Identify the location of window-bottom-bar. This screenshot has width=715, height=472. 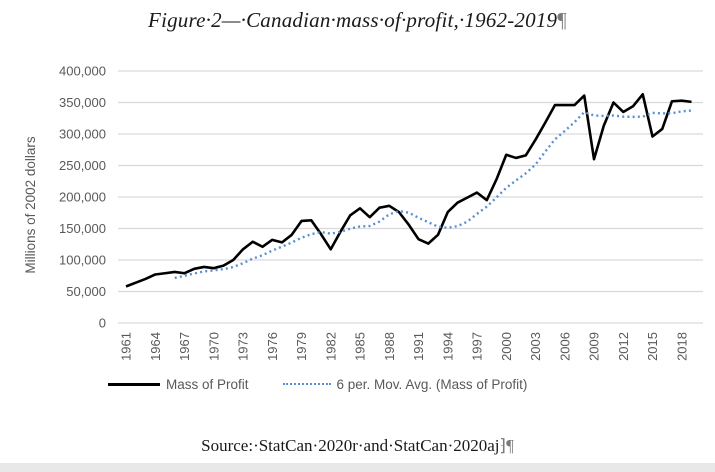
(357, 467).